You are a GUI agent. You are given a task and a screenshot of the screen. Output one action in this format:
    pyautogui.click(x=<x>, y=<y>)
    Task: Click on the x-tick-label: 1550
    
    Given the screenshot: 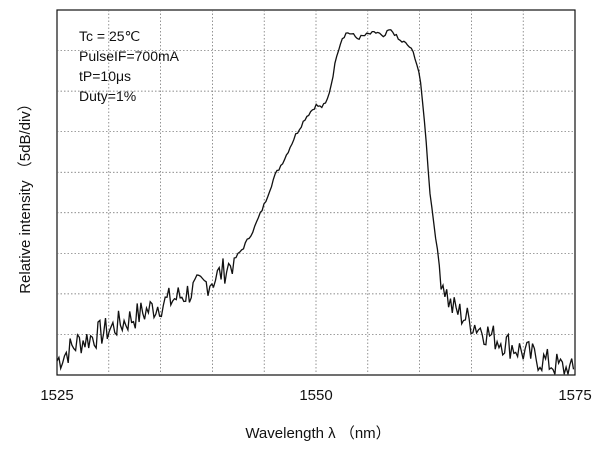 What is the action you would take?
    pyautogui.click(x=315, y=395)
    